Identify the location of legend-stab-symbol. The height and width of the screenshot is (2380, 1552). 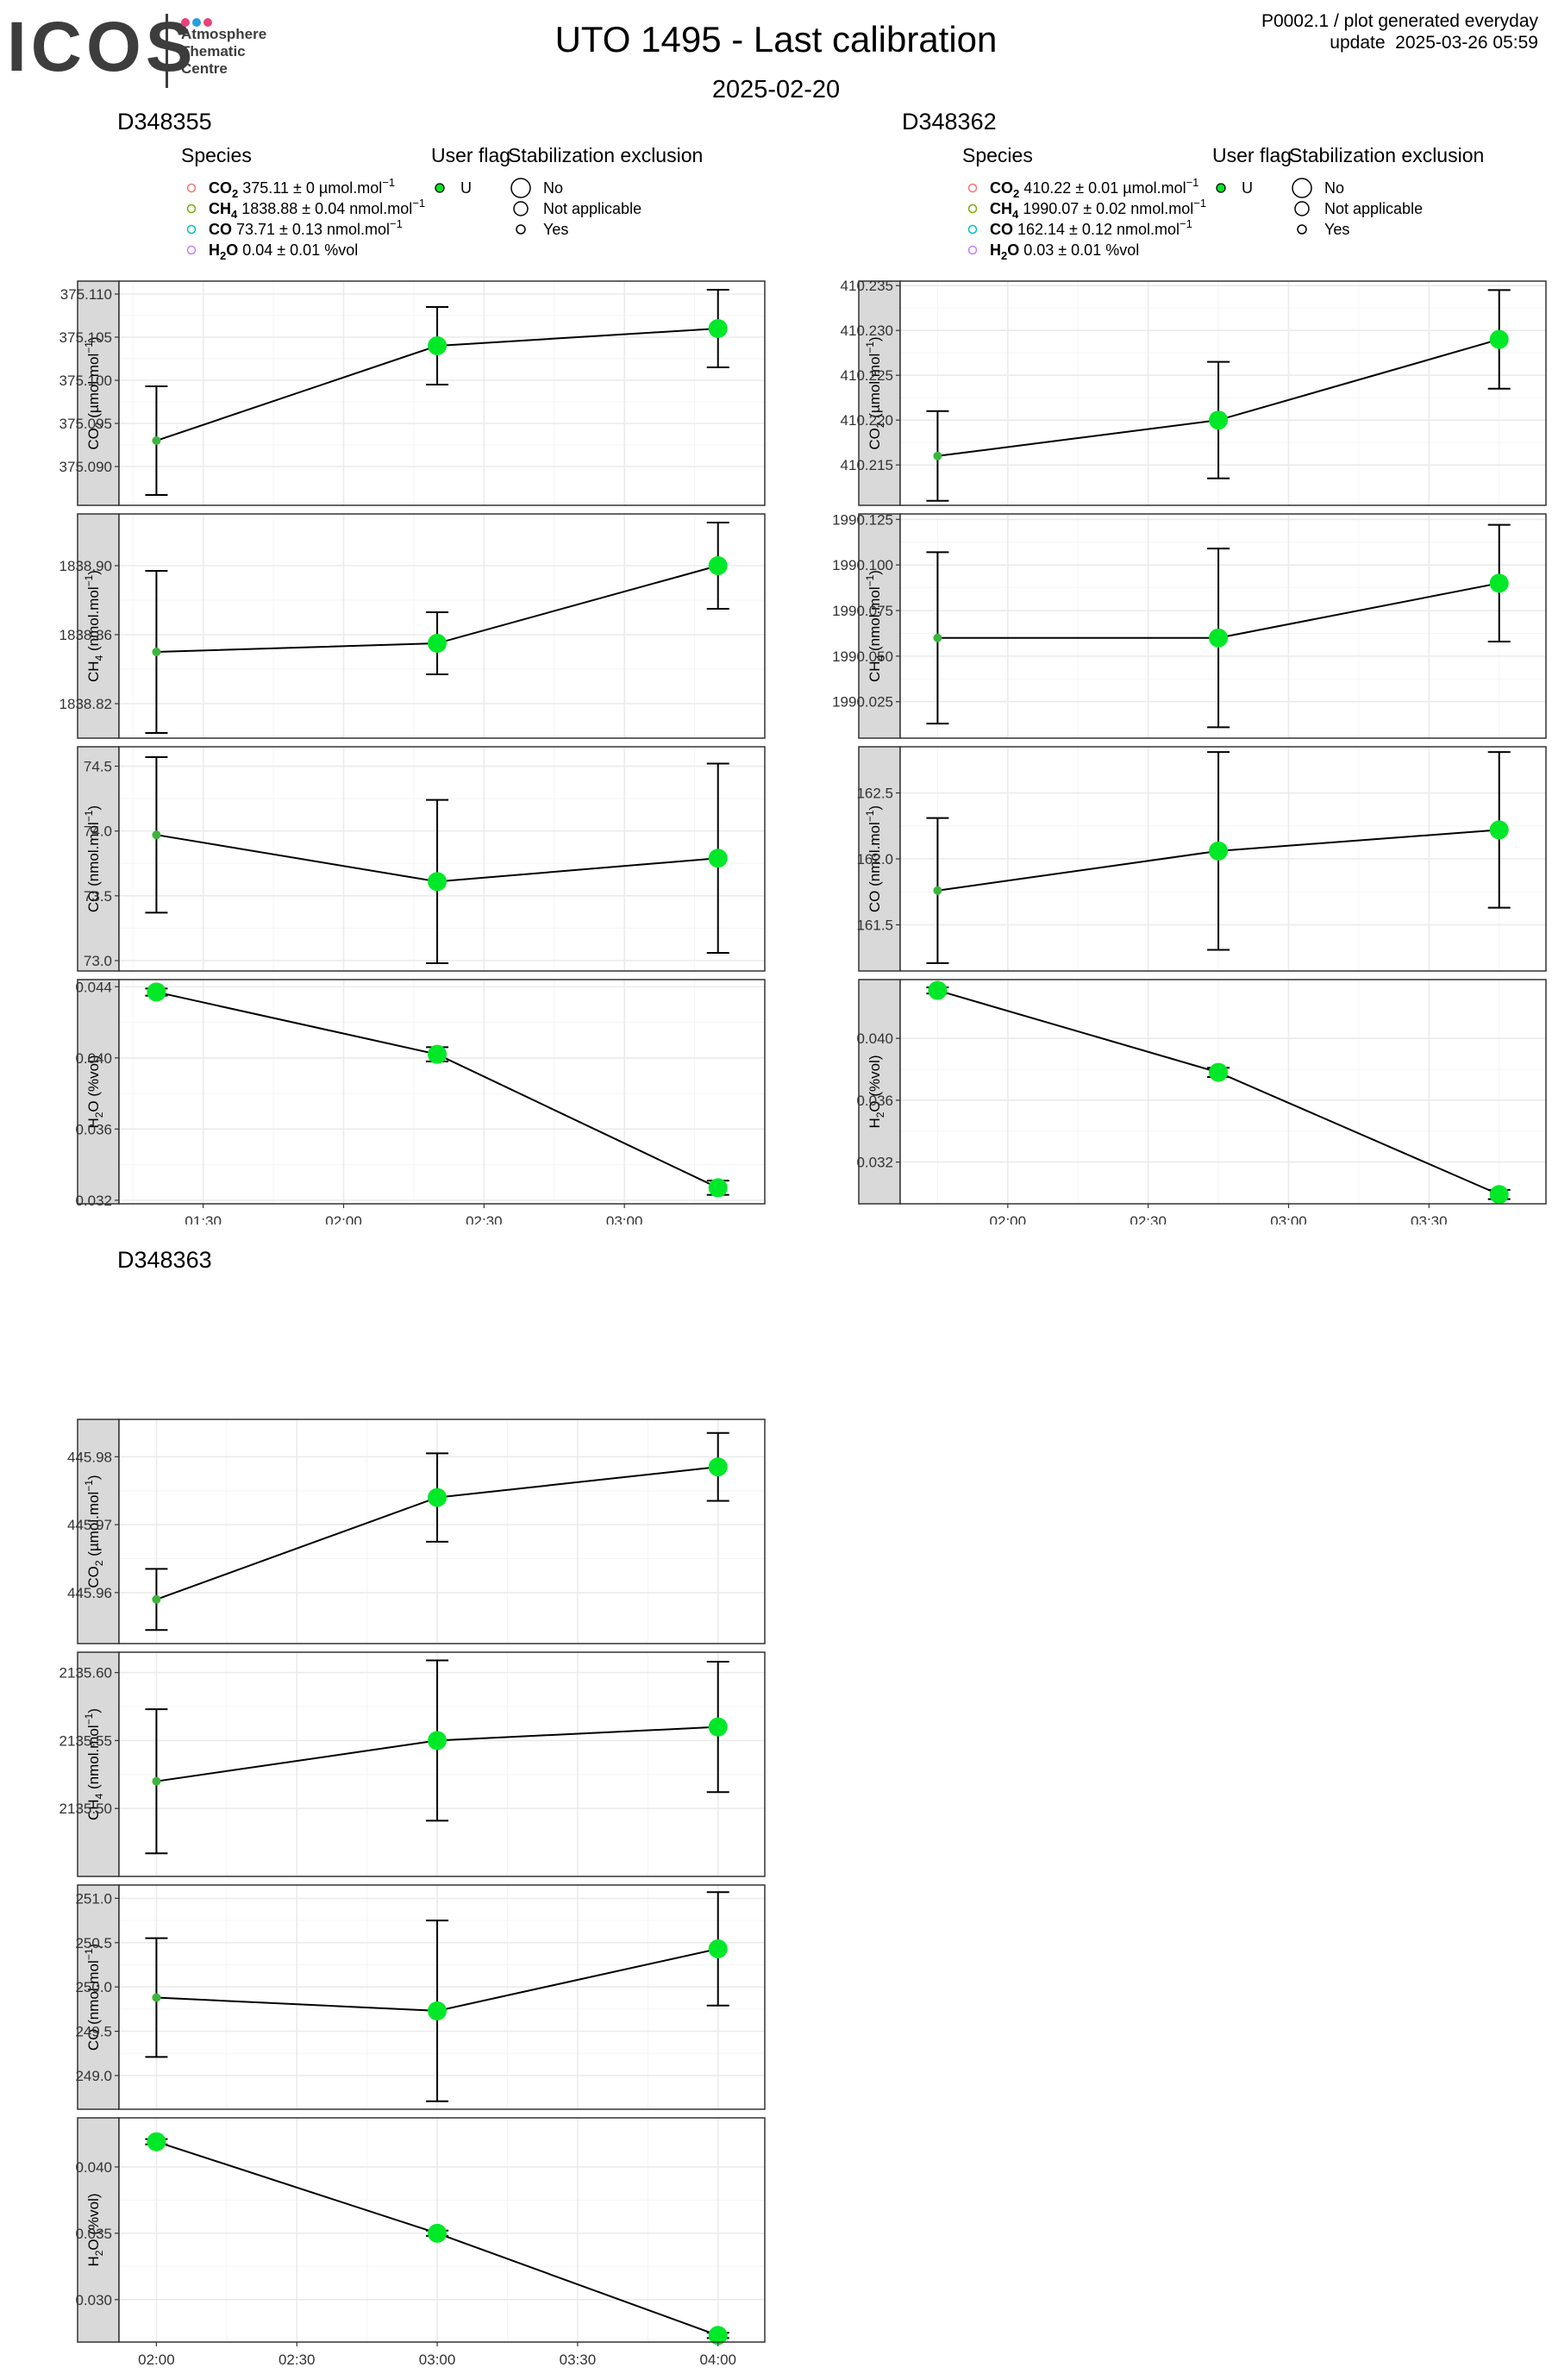
(1302, 209).